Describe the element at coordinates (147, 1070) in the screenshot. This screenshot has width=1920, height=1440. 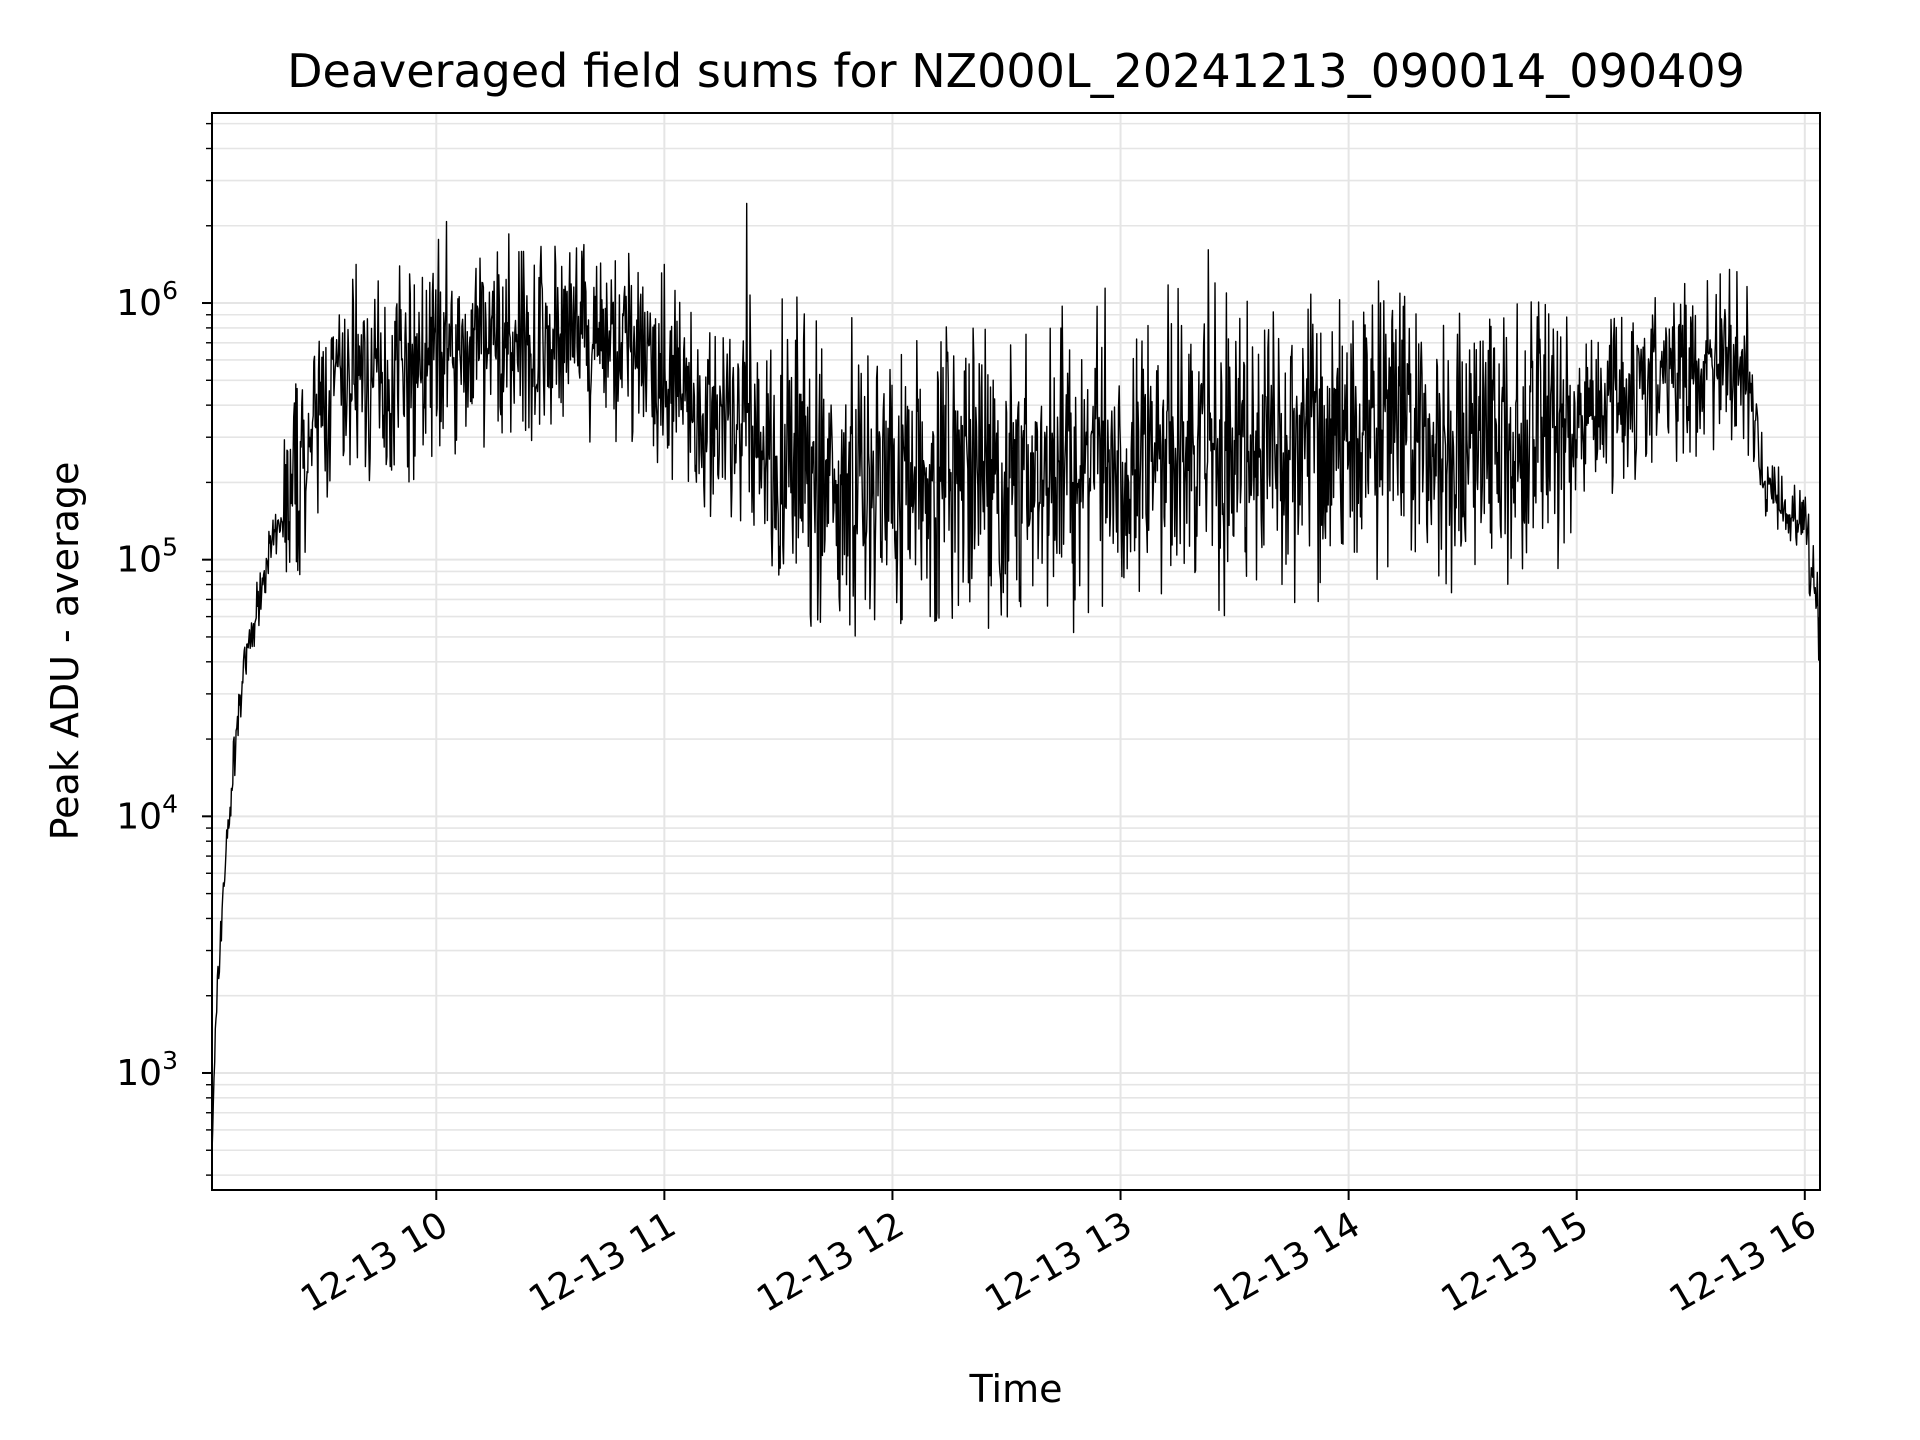
I see `y-tick-label: 10³` at that location.